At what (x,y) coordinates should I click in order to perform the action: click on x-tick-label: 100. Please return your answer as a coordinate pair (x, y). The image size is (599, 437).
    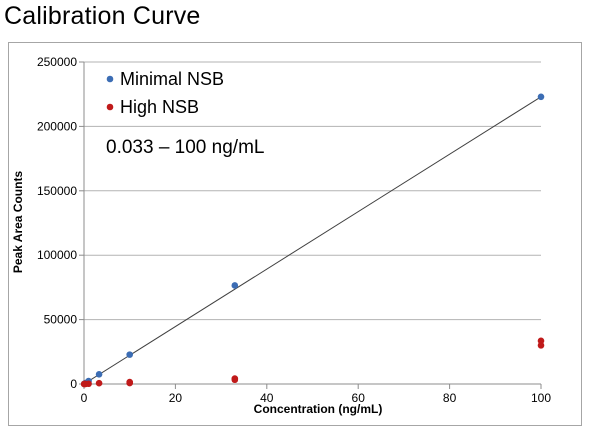
    Looking at the image, I should click on (541, 398).